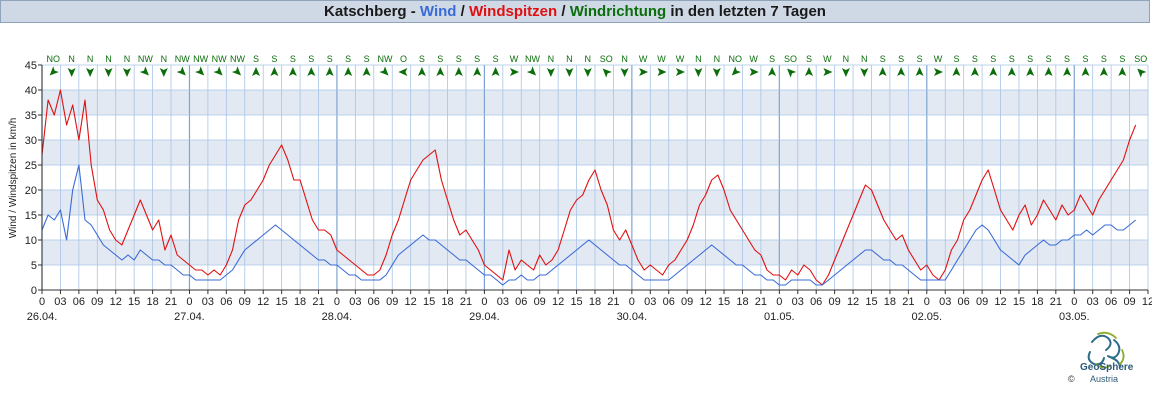 The image size is (1152, 400). What do you see at coordinates (1104, 379) in the screenshot?
I see `logo-country: Austria` at bounding box center [1104, 379].